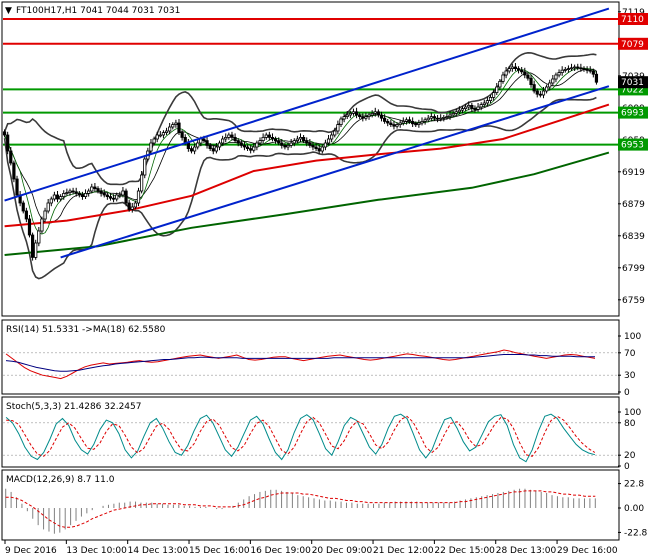  What do you see at coordinates (86, 330) in the screenshot?
I see `rsi-title: RSI(14) 51.5331 ->MA(18) 62.5580` at bounding box center [86, 330].